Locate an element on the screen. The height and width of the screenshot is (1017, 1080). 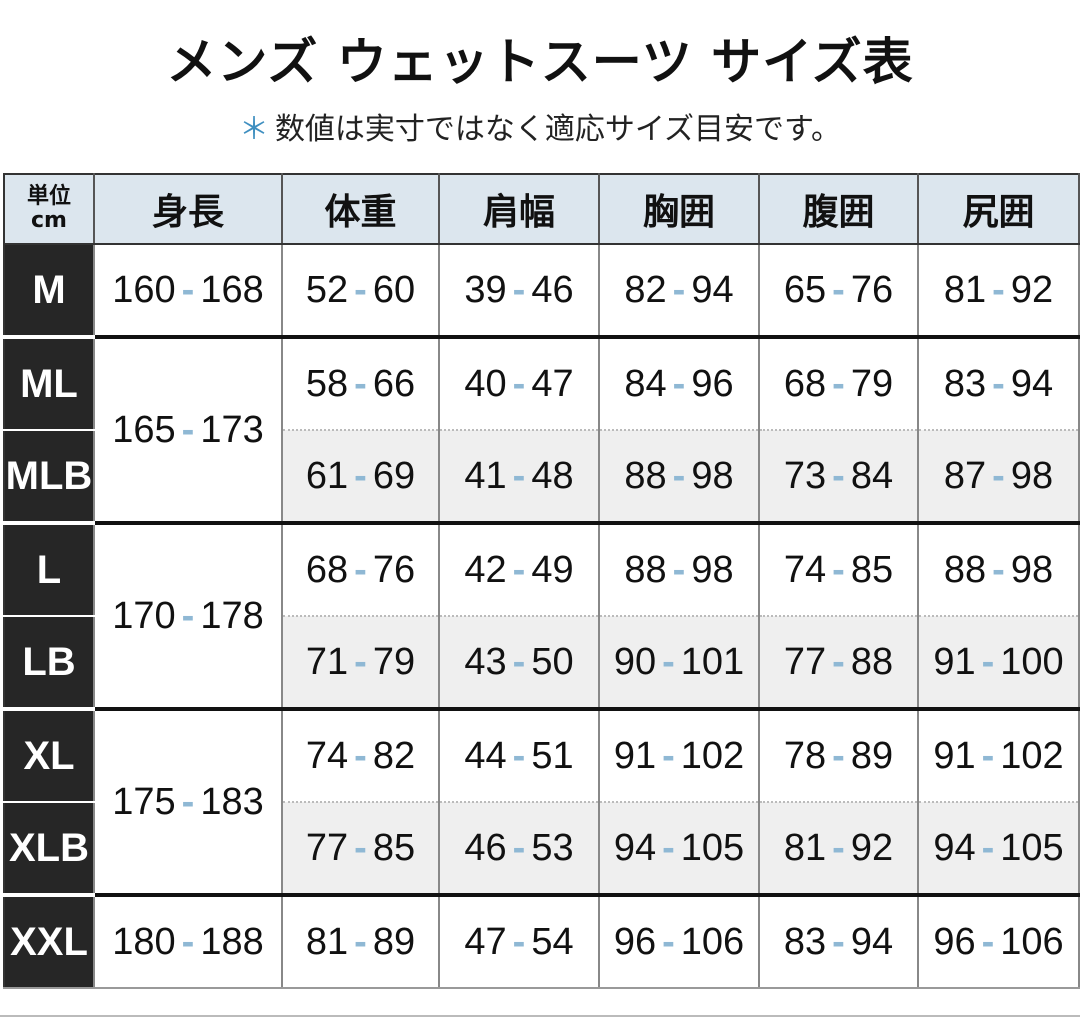
range-min: 42 is located at coordinates (485, 569).